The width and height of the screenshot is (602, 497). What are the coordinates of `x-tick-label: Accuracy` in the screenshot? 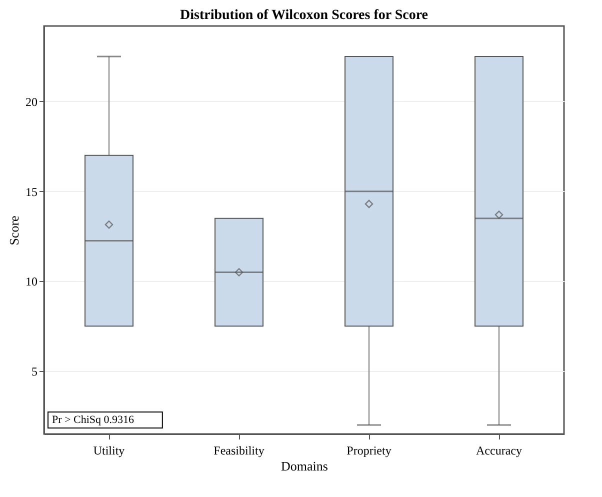 It's located at (499, 451).